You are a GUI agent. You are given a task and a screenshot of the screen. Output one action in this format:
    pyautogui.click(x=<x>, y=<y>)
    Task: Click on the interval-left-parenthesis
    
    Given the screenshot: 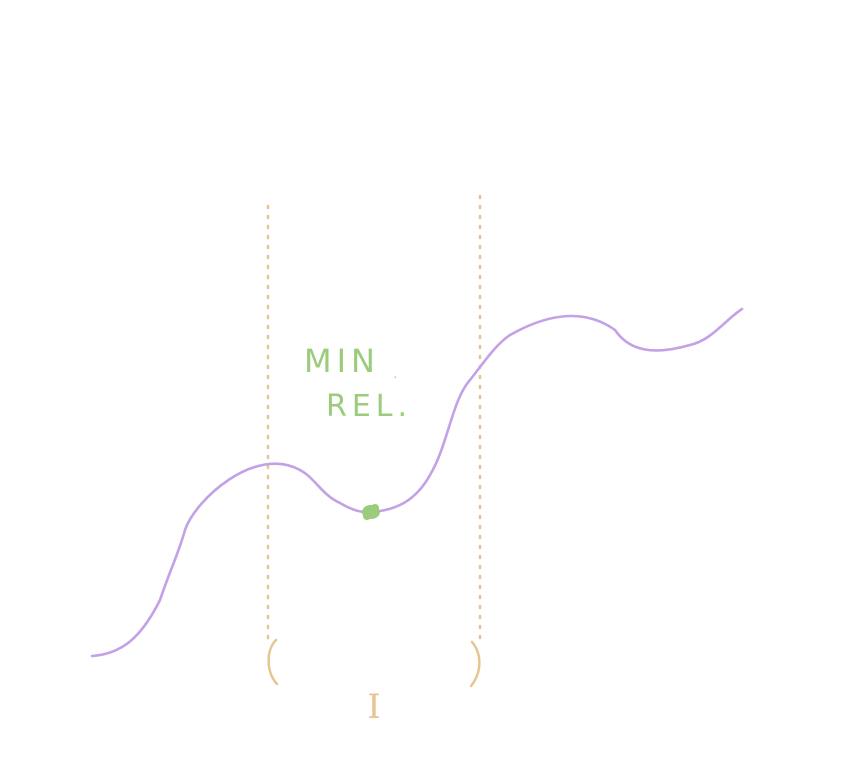 What is the action you would take?
    pyautogui.click(x=273, y=662)
    